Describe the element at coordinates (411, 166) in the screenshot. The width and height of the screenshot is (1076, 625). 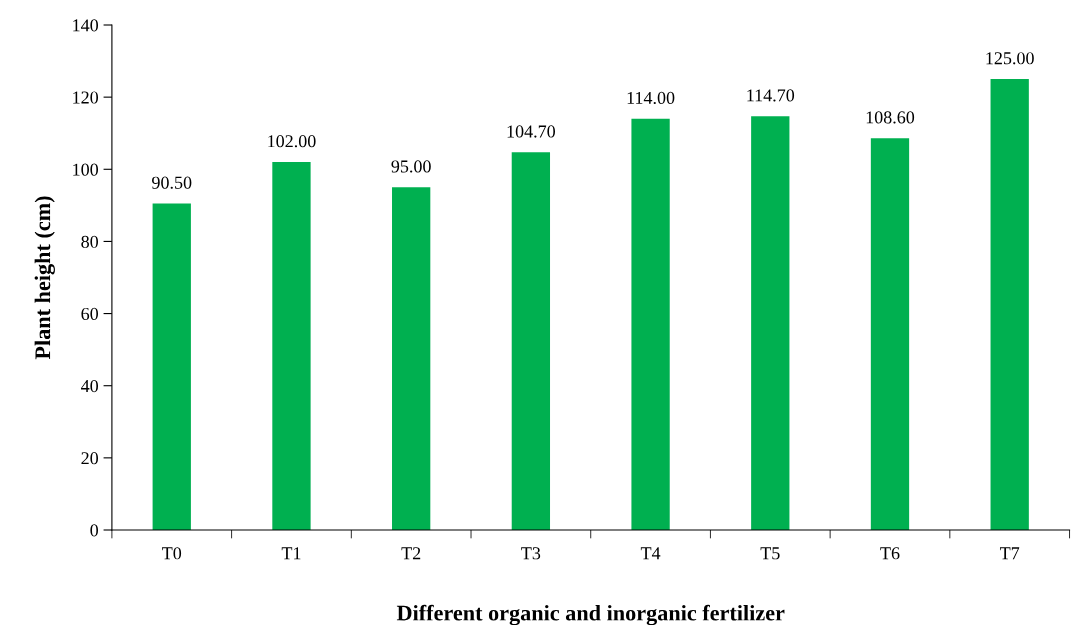
I see `data-label: 95.00` at that location.